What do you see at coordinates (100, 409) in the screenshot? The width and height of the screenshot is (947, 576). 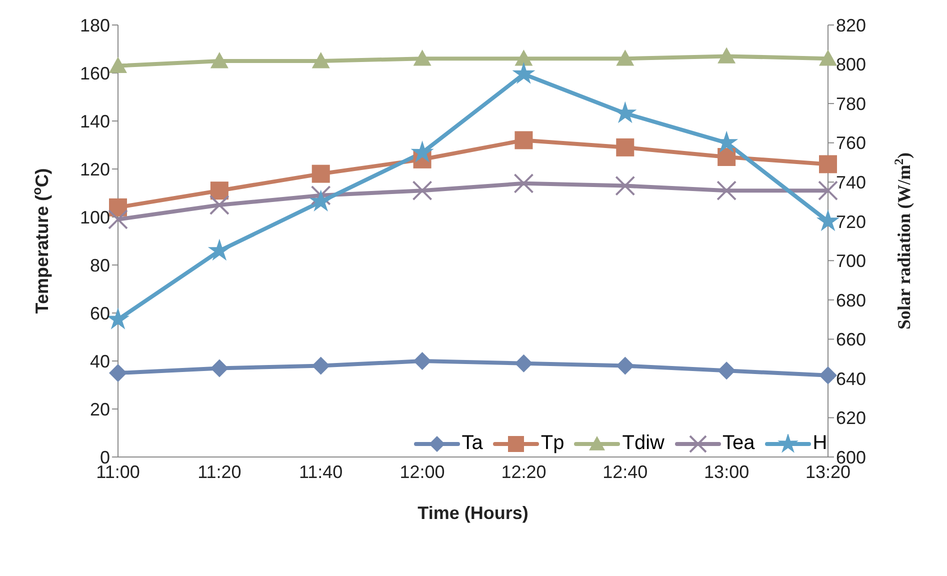 I see `y-tick-label: 20` at bounding box center [100, 409].